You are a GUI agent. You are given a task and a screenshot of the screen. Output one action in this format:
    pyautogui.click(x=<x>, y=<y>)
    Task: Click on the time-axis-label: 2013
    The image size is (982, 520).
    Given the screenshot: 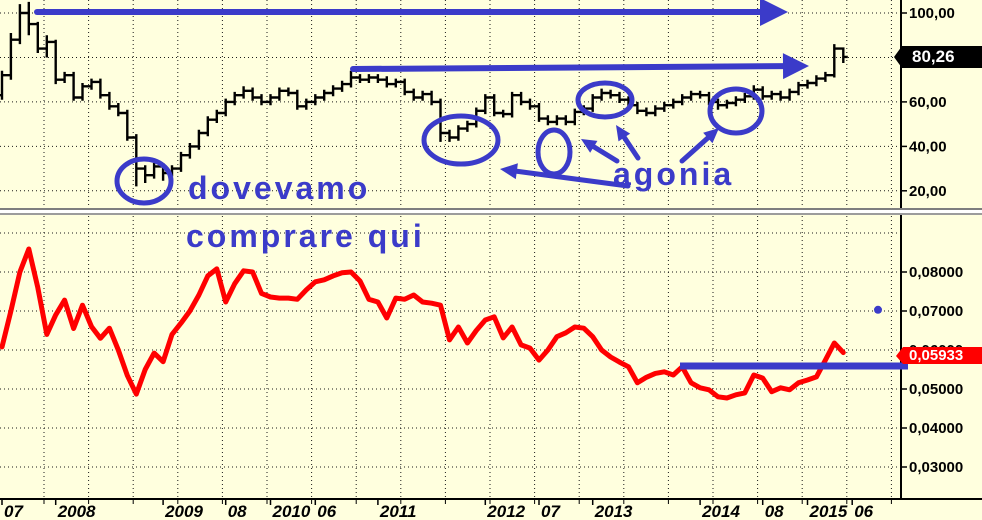 What is the action you would take?
    pyautogui.click(x=613, y=511)
    